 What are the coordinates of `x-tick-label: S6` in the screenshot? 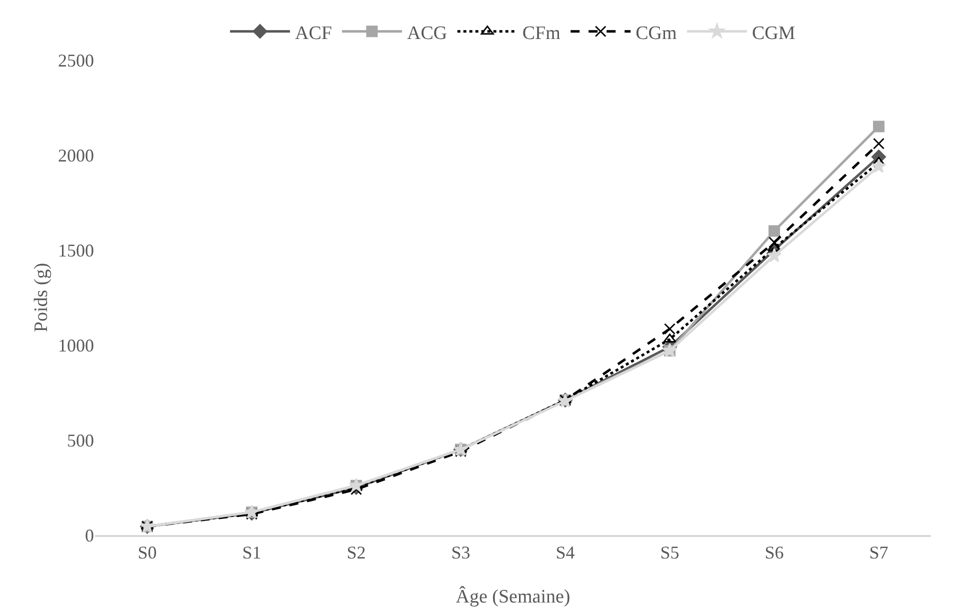 It's located at (774, 552).